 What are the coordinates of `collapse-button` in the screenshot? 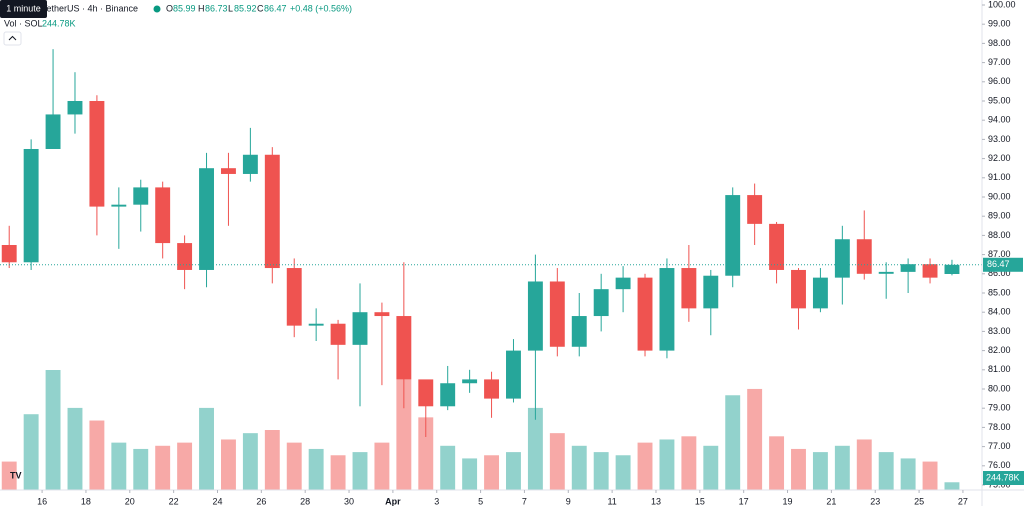 It's located at (12, 38).